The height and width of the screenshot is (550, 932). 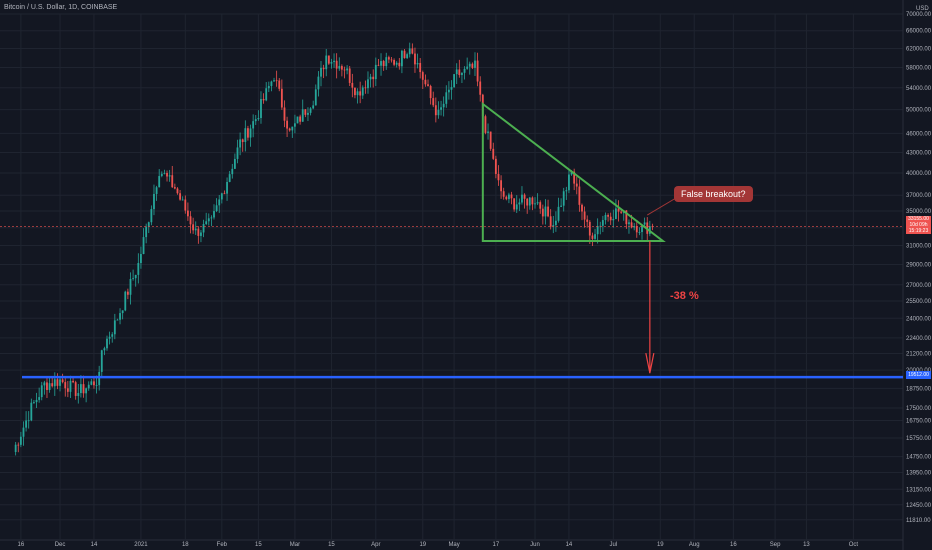 What do you see at coordinates (661, 206) in the screenshot?
I see `callout-pointer` at bounding box center [661, 206].